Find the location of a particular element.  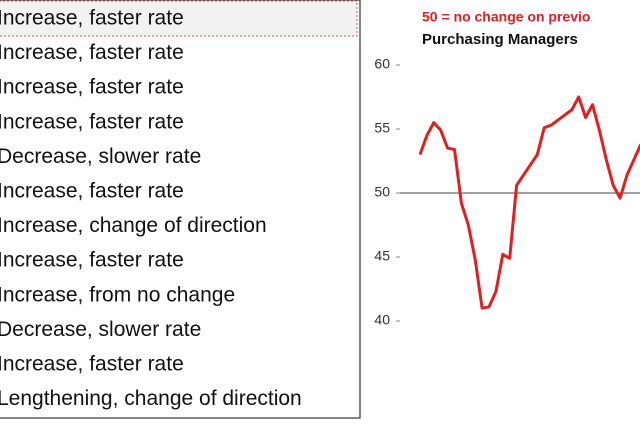

list-item: Increase, change of direction is located at coordinates (133, 225).